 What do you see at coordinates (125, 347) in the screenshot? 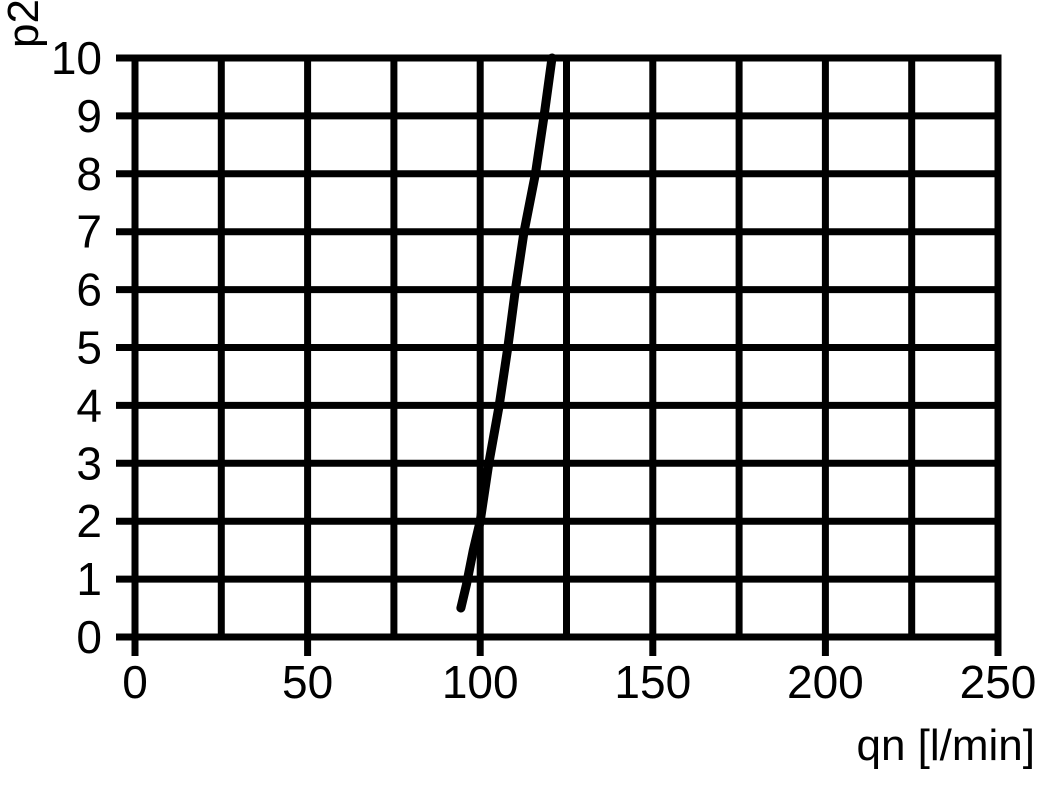
I see `y-axis-ticks` at bounding box center [125, 347].